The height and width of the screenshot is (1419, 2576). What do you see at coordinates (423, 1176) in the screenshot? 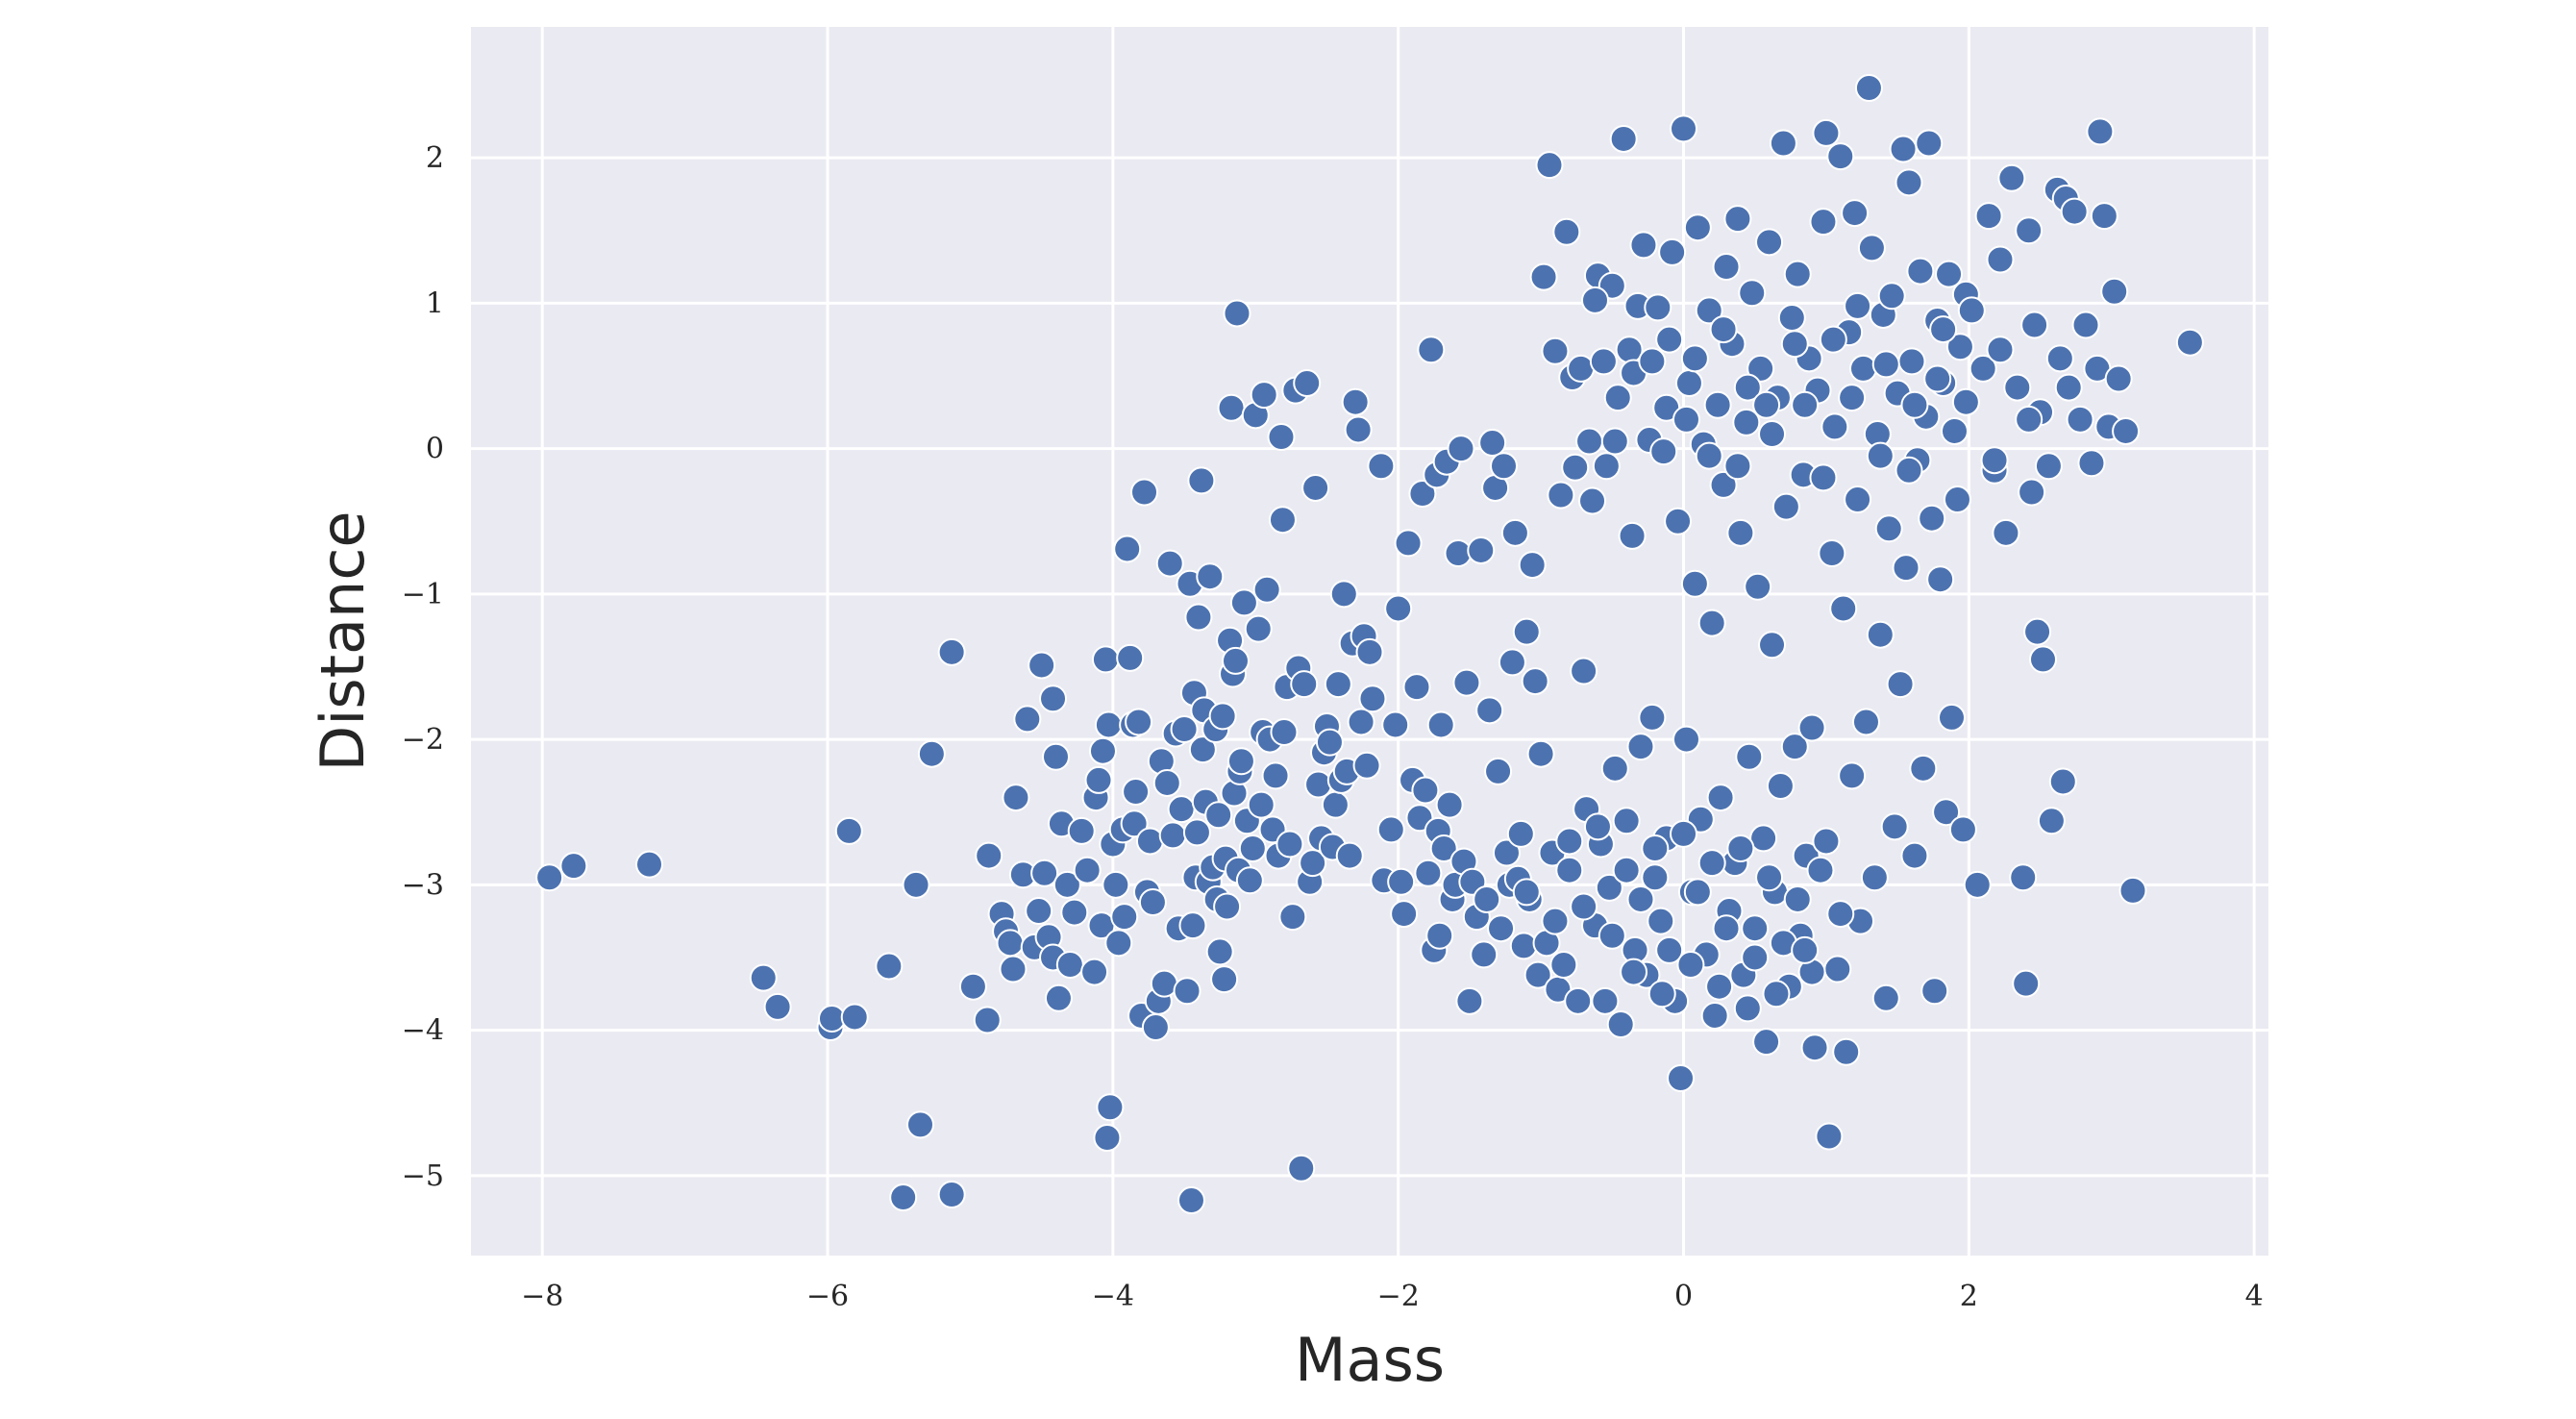
I see `y-tick-label: −5` at bounding box center [423, 1176].